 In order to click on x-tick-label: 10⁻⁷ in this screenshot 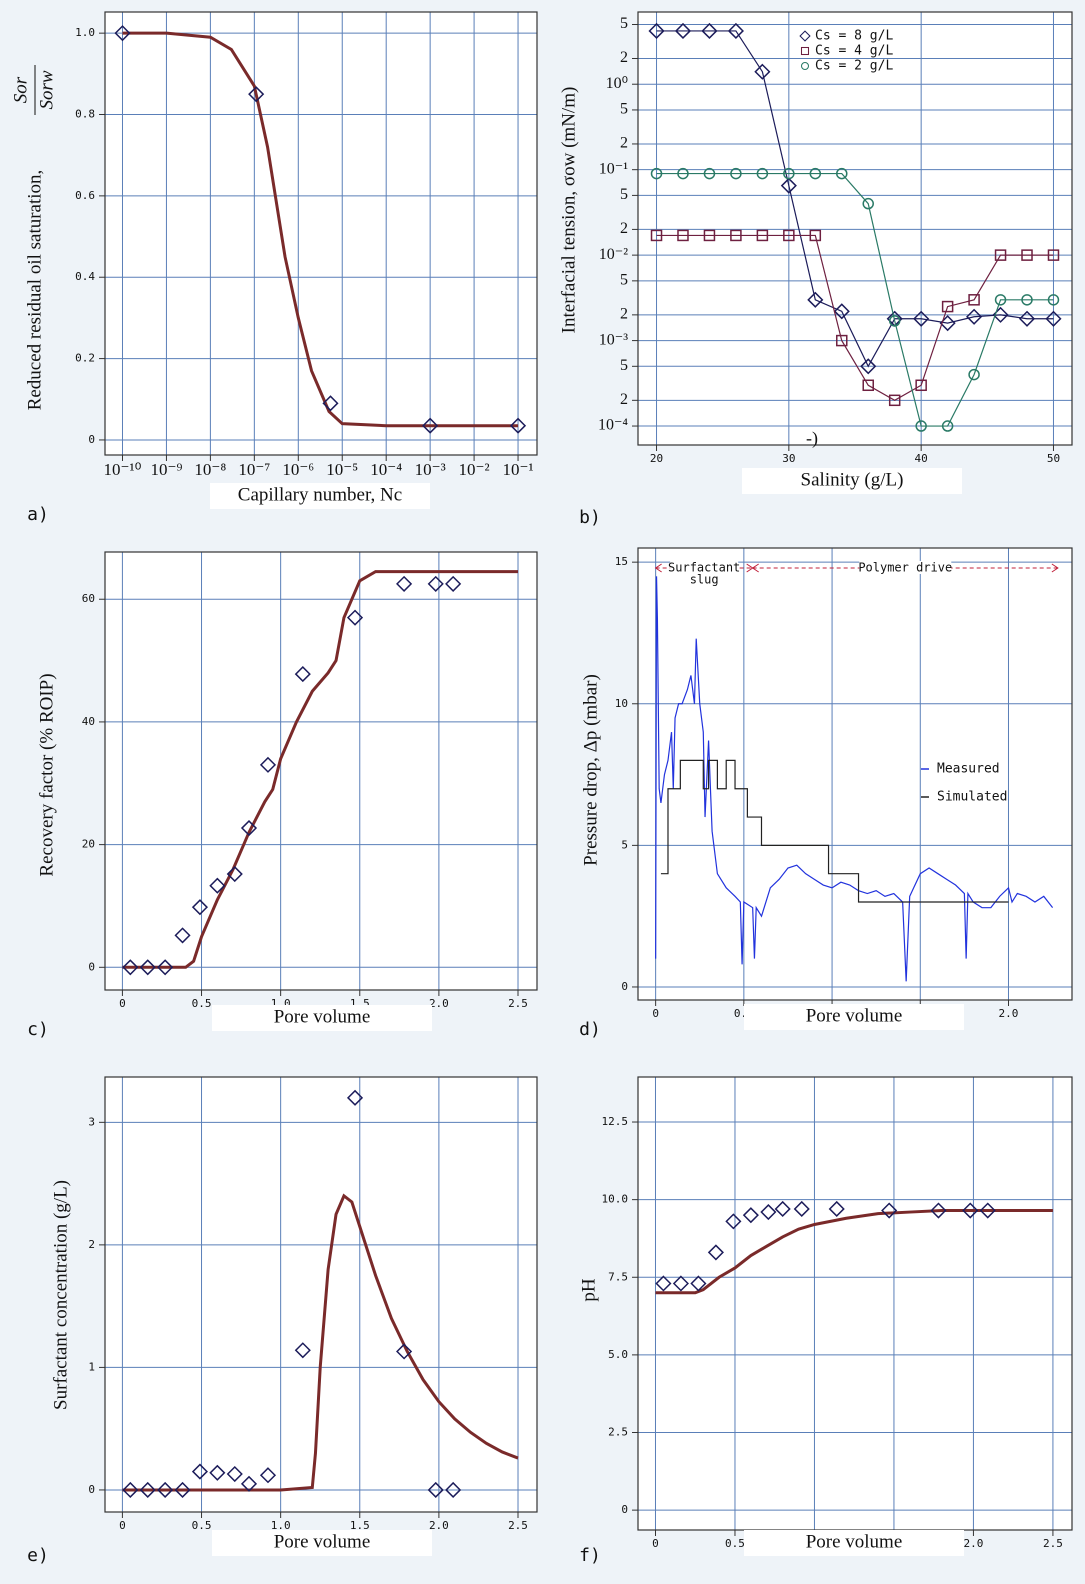, I will do `click(254, 469)`.